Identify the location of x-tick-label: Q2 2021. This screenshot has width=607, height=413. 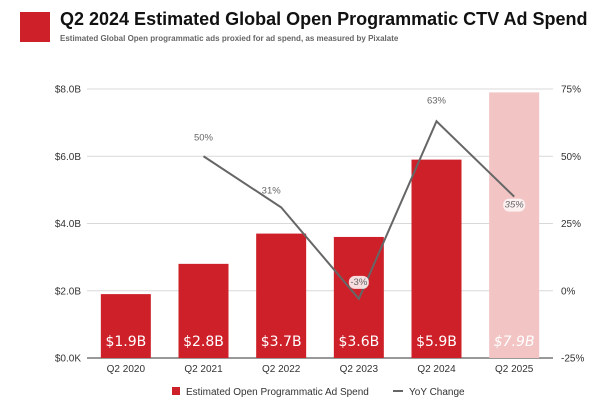
(203, 369).